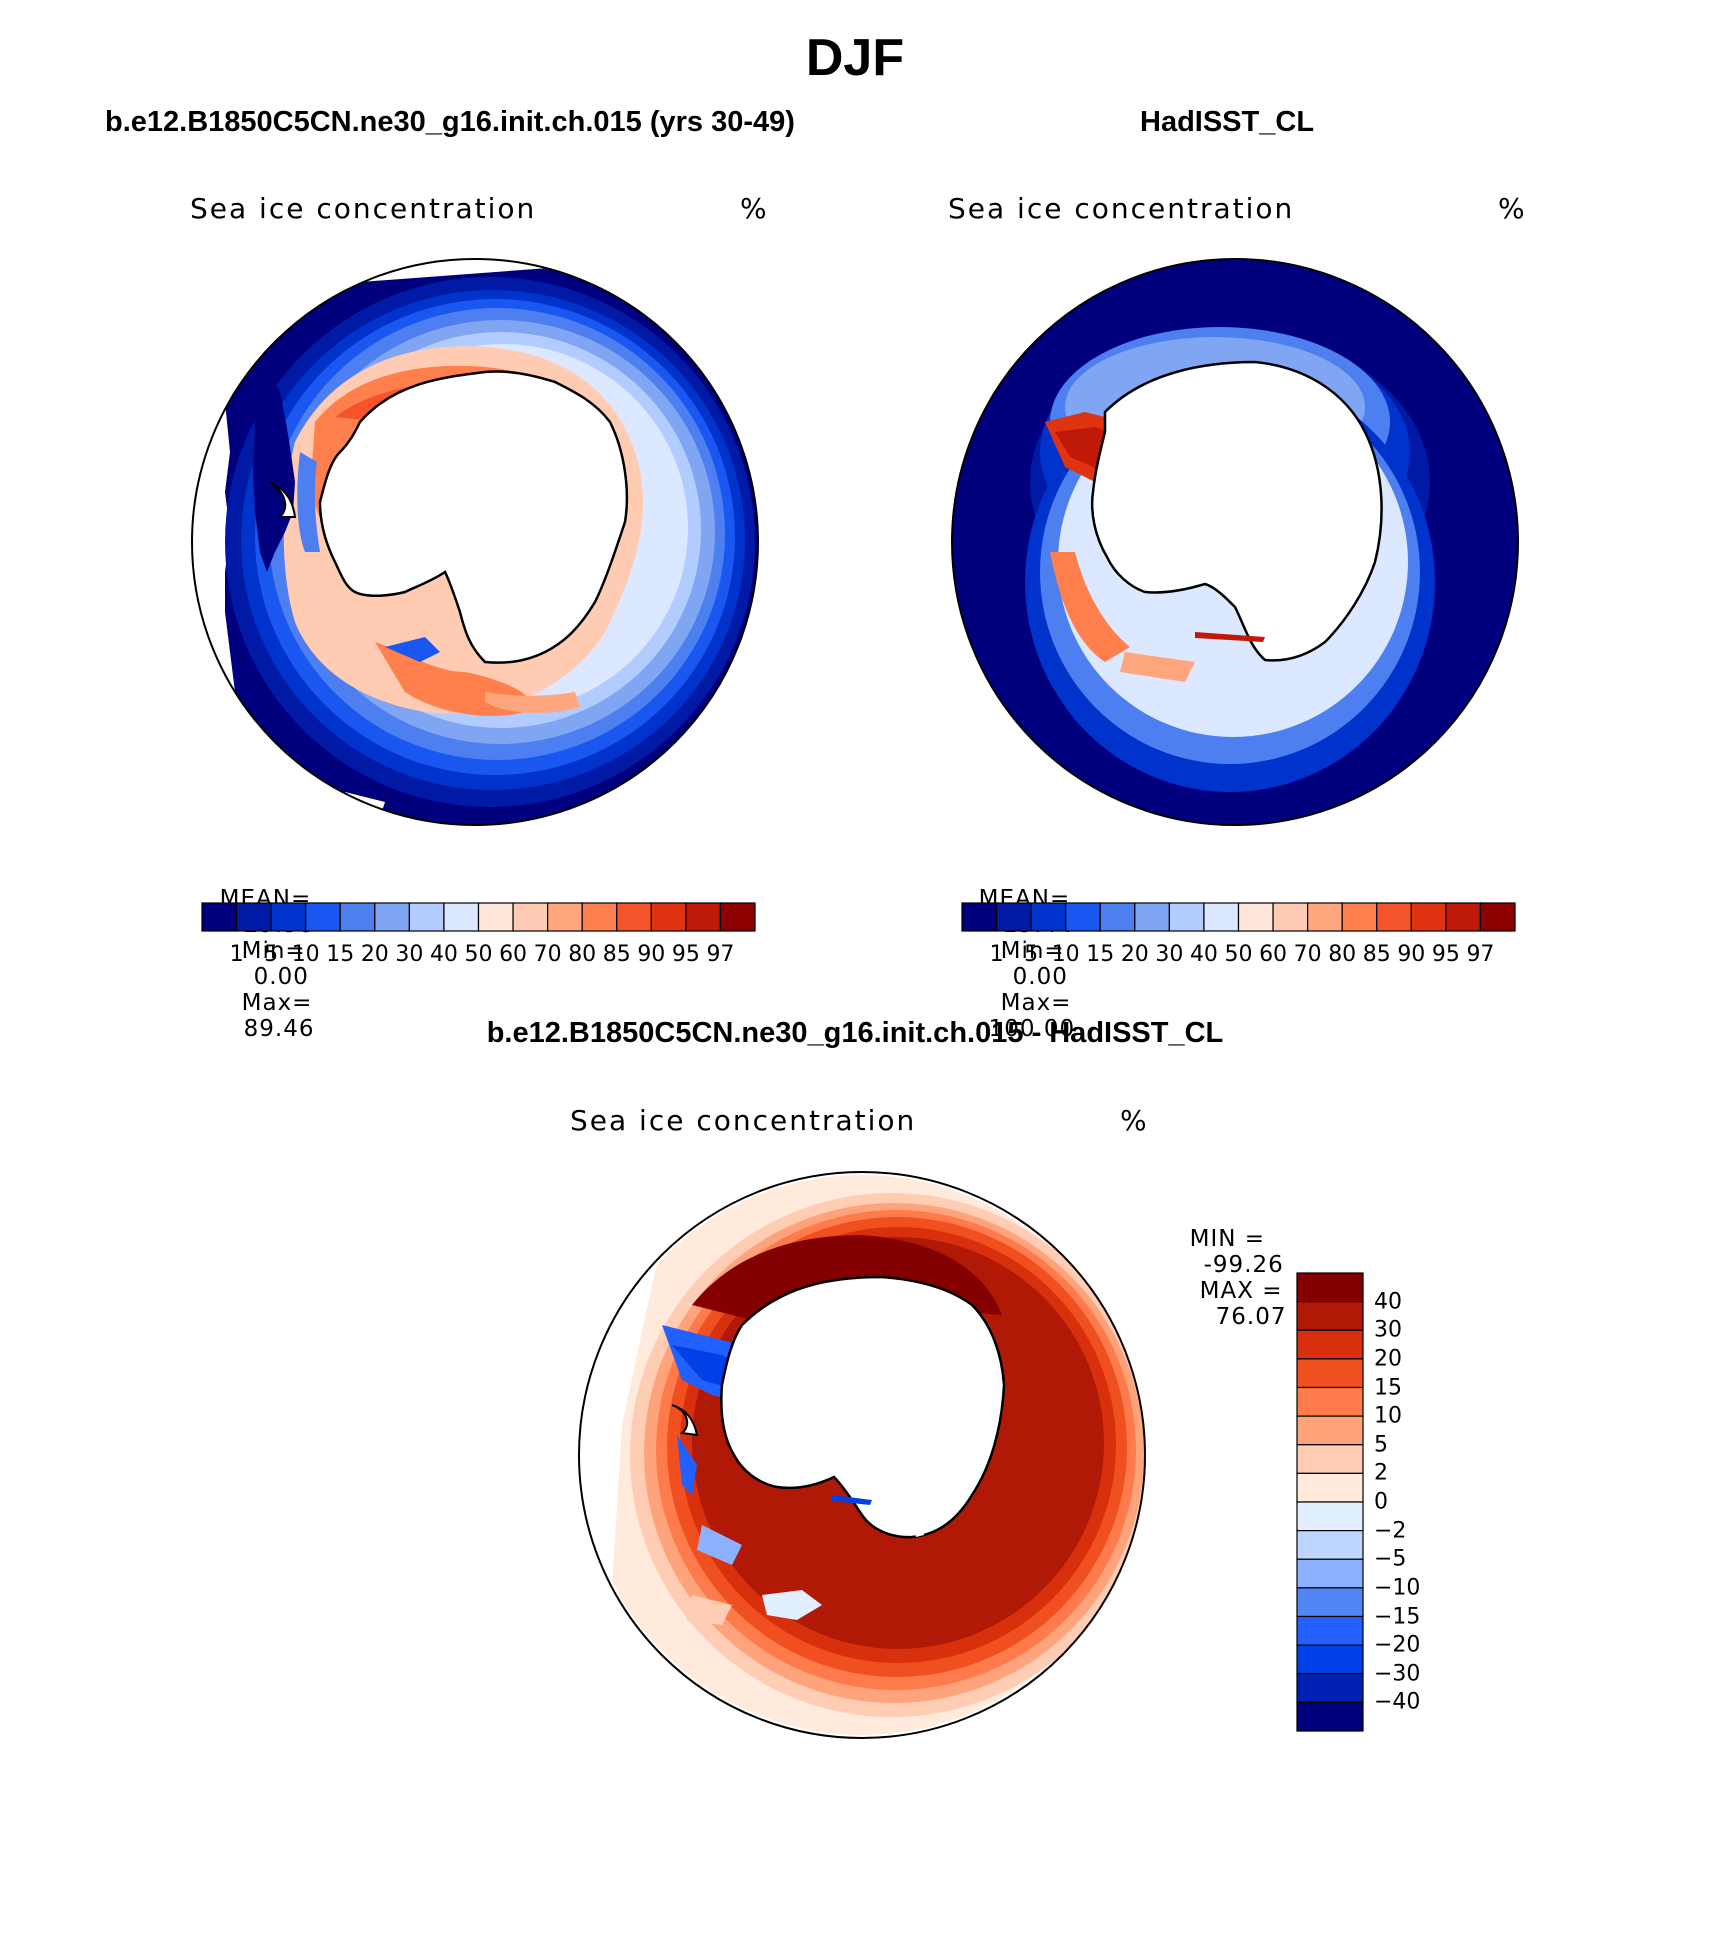 The width and height of the screenshot is (1710, 1947). Describe the element at coordinates (1032, 1029) in the screenshot. I see `right-max-value: 100.00` at that location.